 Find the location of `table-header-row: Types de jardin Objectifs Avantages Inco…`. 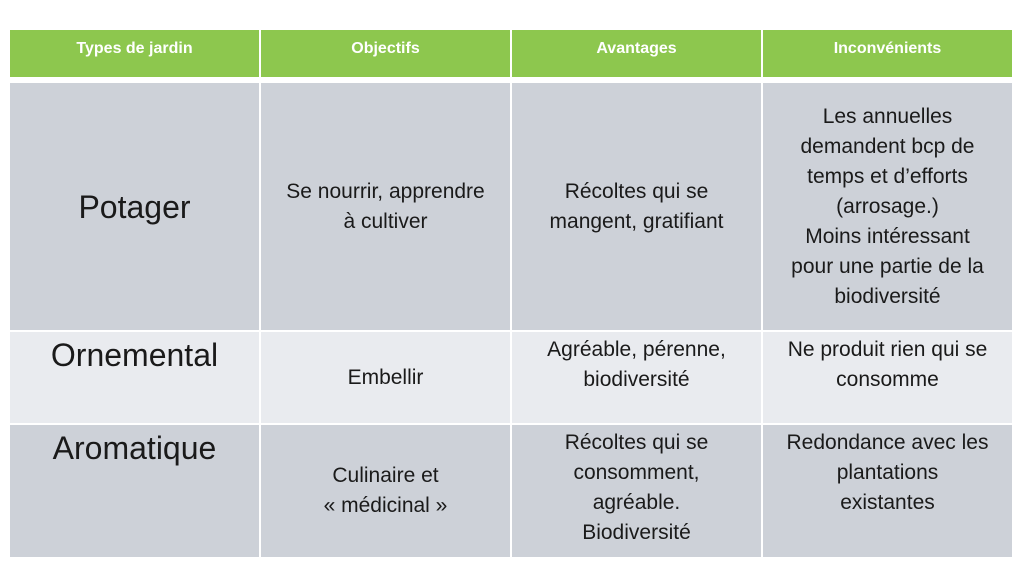

table-header-row: Types de jardin Objectifs Avantages Inco… is located at coordinates (511, 53).